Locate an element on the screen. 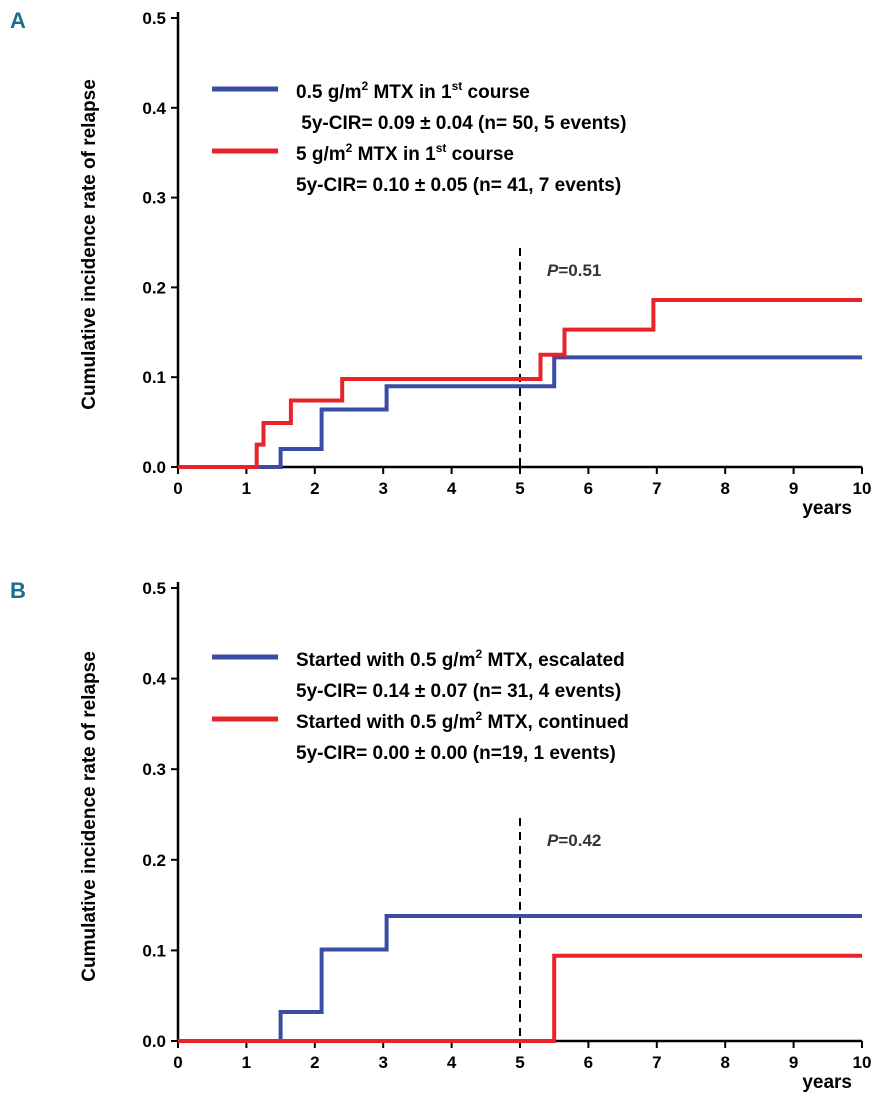 The width and height of the screenshot is (872, 1102). panel-label: B is located at coordinates (18, 590).